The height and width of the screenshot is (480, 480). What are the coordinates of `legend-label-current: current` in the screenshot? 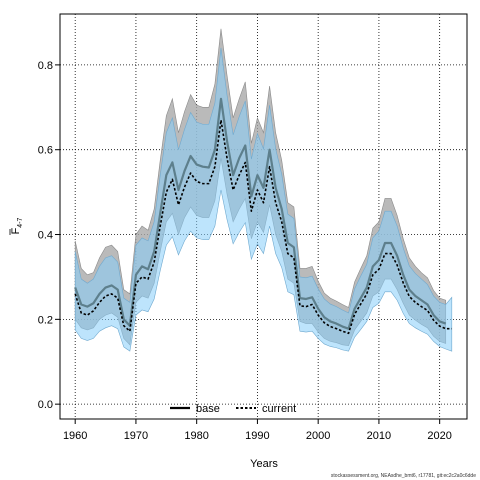 It's located at (279, 409).